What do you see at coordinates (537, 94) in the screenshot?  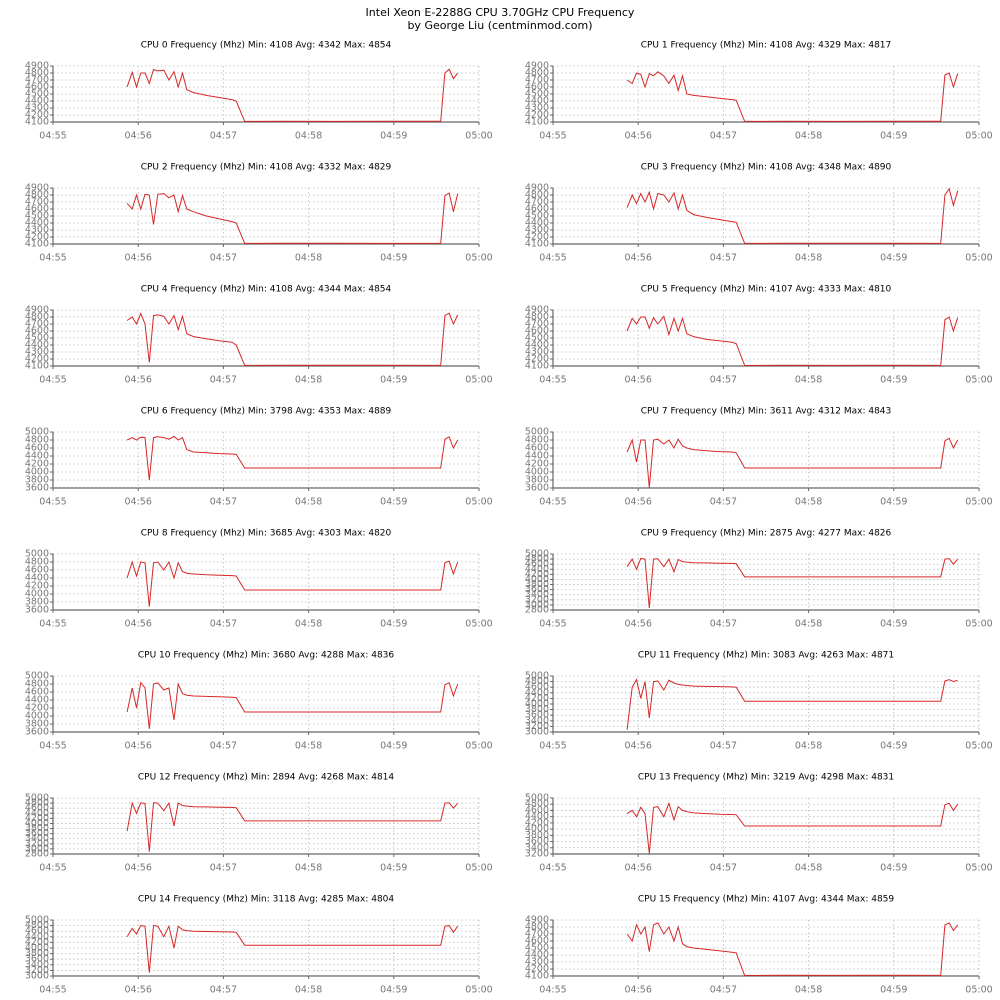 I see `y-tick-label: 4500` at bounding box center [537, 94].